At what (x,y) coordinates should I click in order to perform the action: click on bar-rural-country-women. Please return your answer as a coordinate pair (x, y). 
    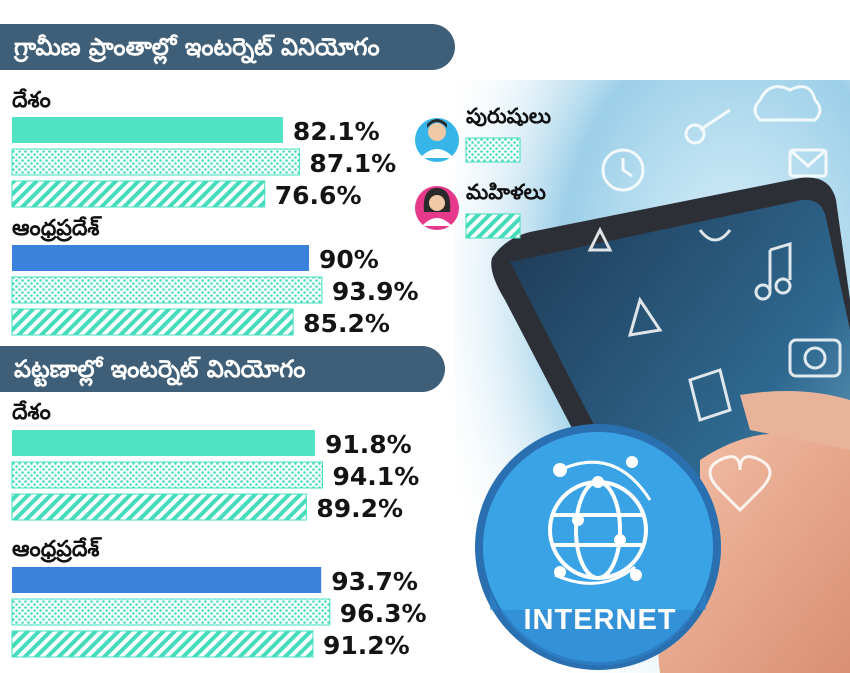
    Looking at the image, I should click on (138, 194).